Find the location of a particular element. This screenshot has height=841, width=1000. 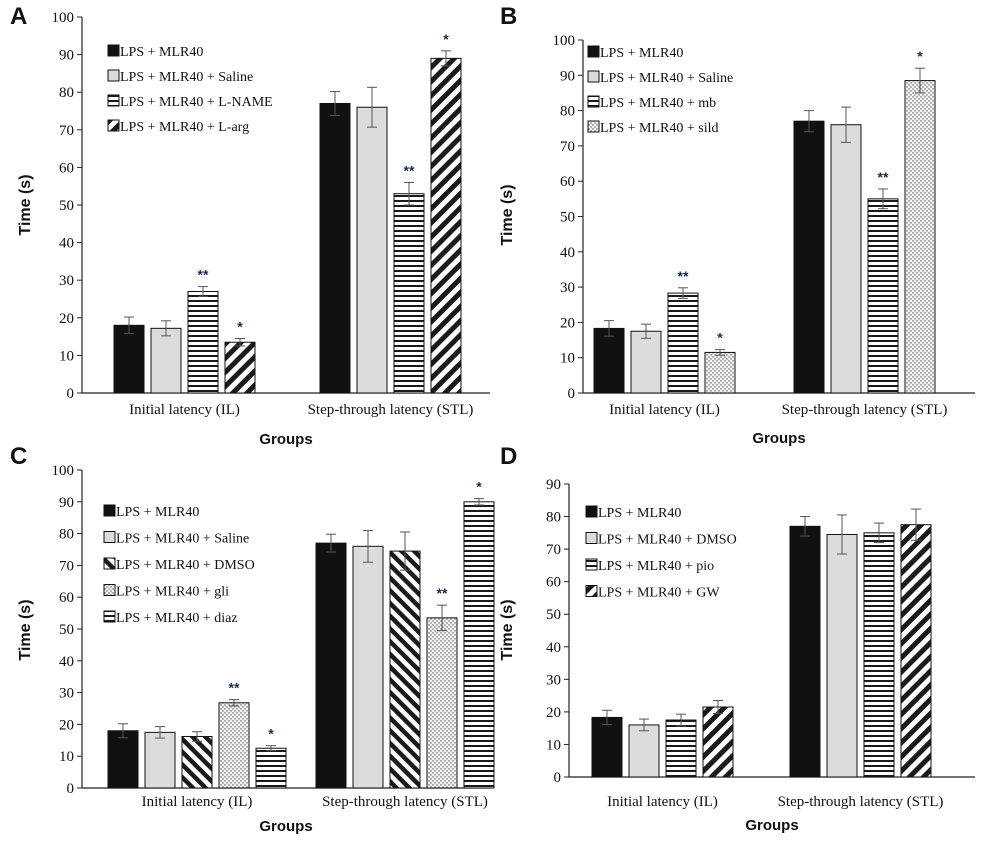

legend-label: LPS + MLR40 + mb is located at coordinates (658, 103).